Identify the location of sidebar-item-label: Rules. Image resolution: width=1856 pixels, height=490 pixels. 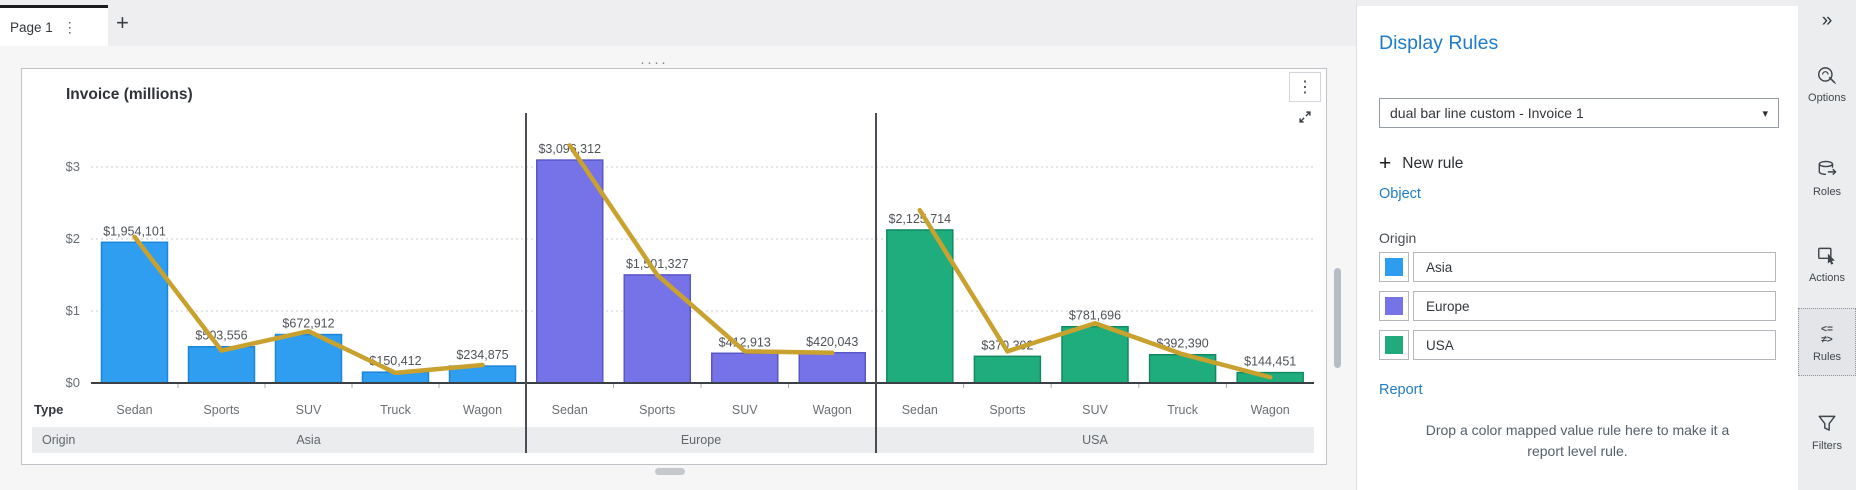
(1827, 357).